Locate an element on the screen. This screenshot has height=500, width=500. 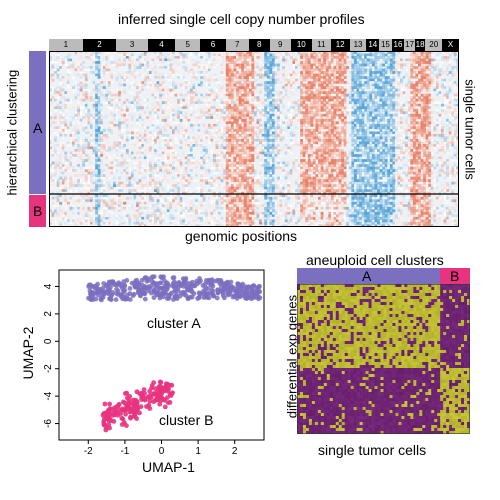
chromosome-8: 8 is located at coordinates (259, 45).